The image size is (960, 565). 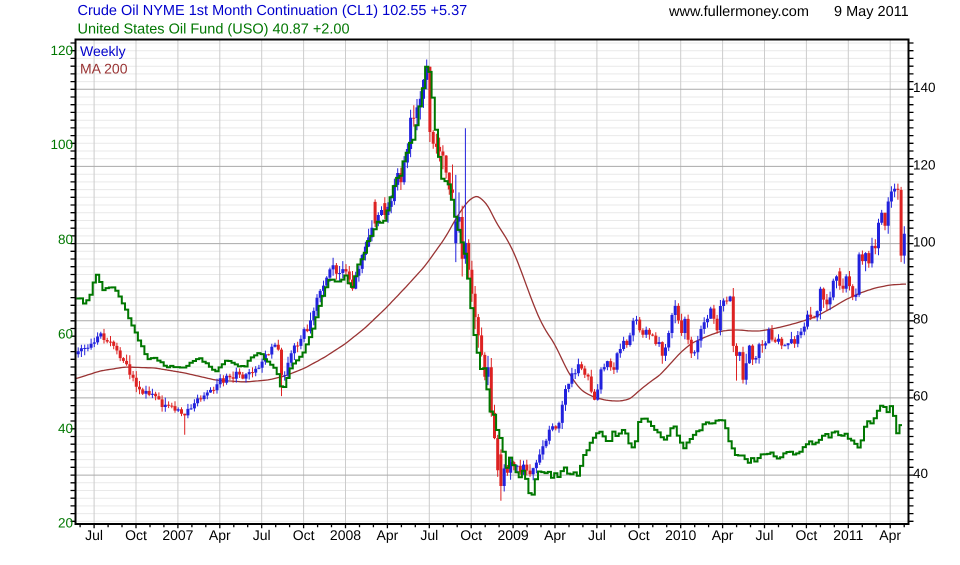 What do you see at coordinates (848, 535) in the screenshot?
I see `svg-text: 2011` at bounding box center [848, 535].